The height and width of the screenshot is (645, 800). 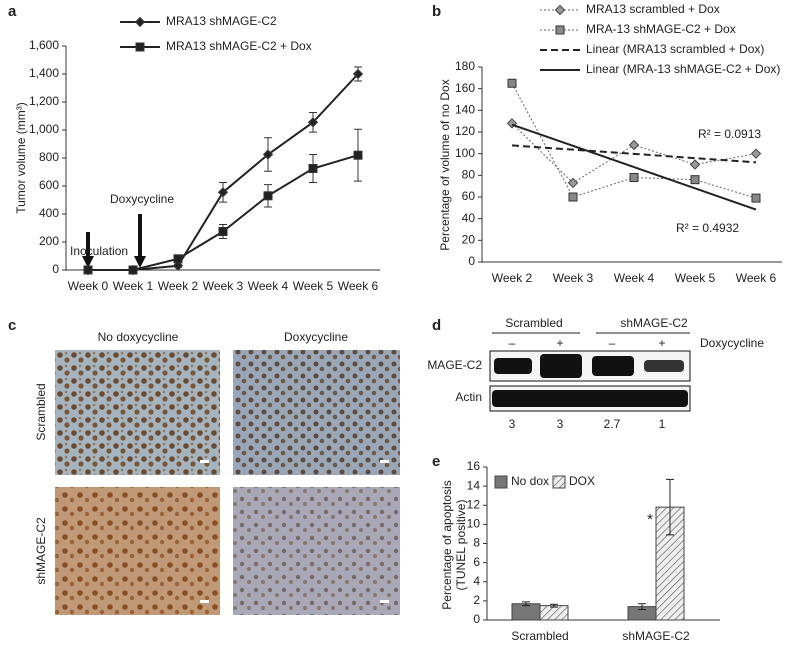 What do you see at coordinates (114, 241) in the screenshot?
I see `arrows` at bounding box center [114, 241].